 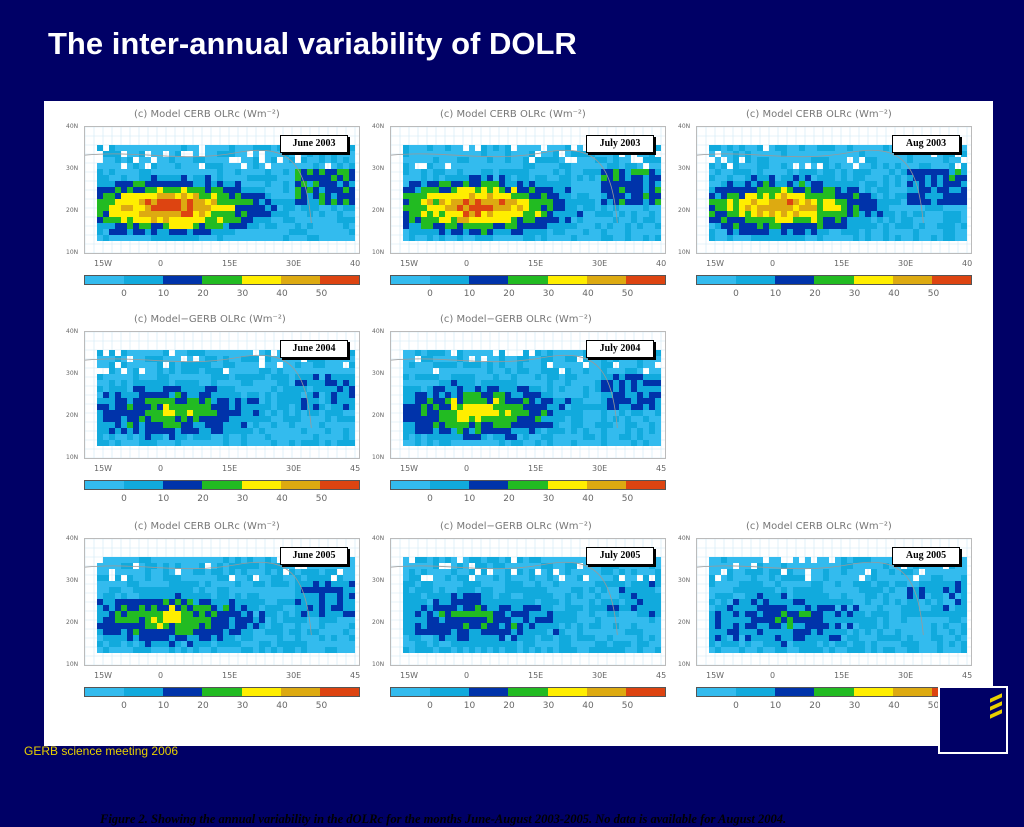 What do you see at coordinates (312, 44) in the screenshot?
I see `slide-title: The inter-annual variability of DOLR` at bounding box center [312, 44].